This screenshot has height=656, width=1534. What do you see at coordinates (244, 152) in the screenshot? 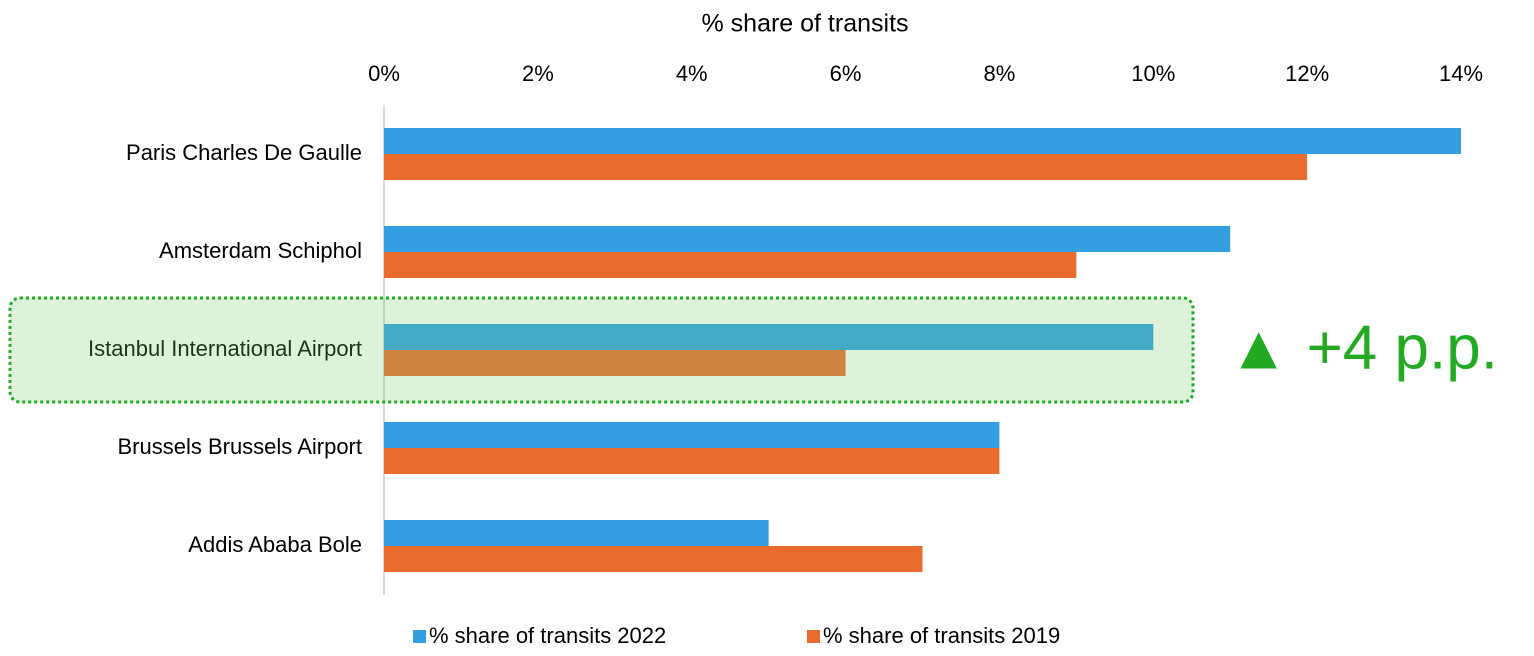
I see `y-tick-label: Paris Charles De Gaulle` at bounding box center [244, 152].